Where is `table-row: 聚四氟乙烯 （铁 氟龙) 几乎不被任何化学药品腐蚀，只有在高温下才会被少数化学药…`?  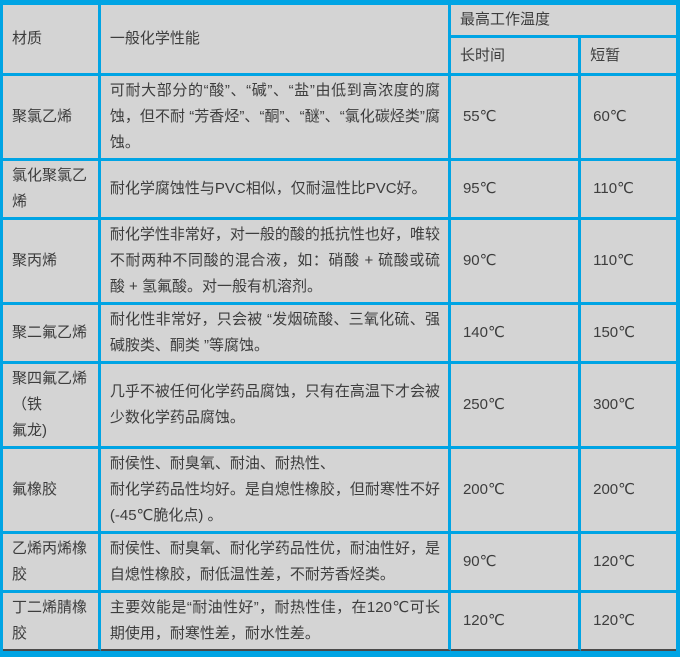
table-row: 聚四氟乙烯 （铁 氟龙) 几乎不被任何化学药品腐蚀，只有在高温下才会被少数化学药… is located at coordinates (339, 406).